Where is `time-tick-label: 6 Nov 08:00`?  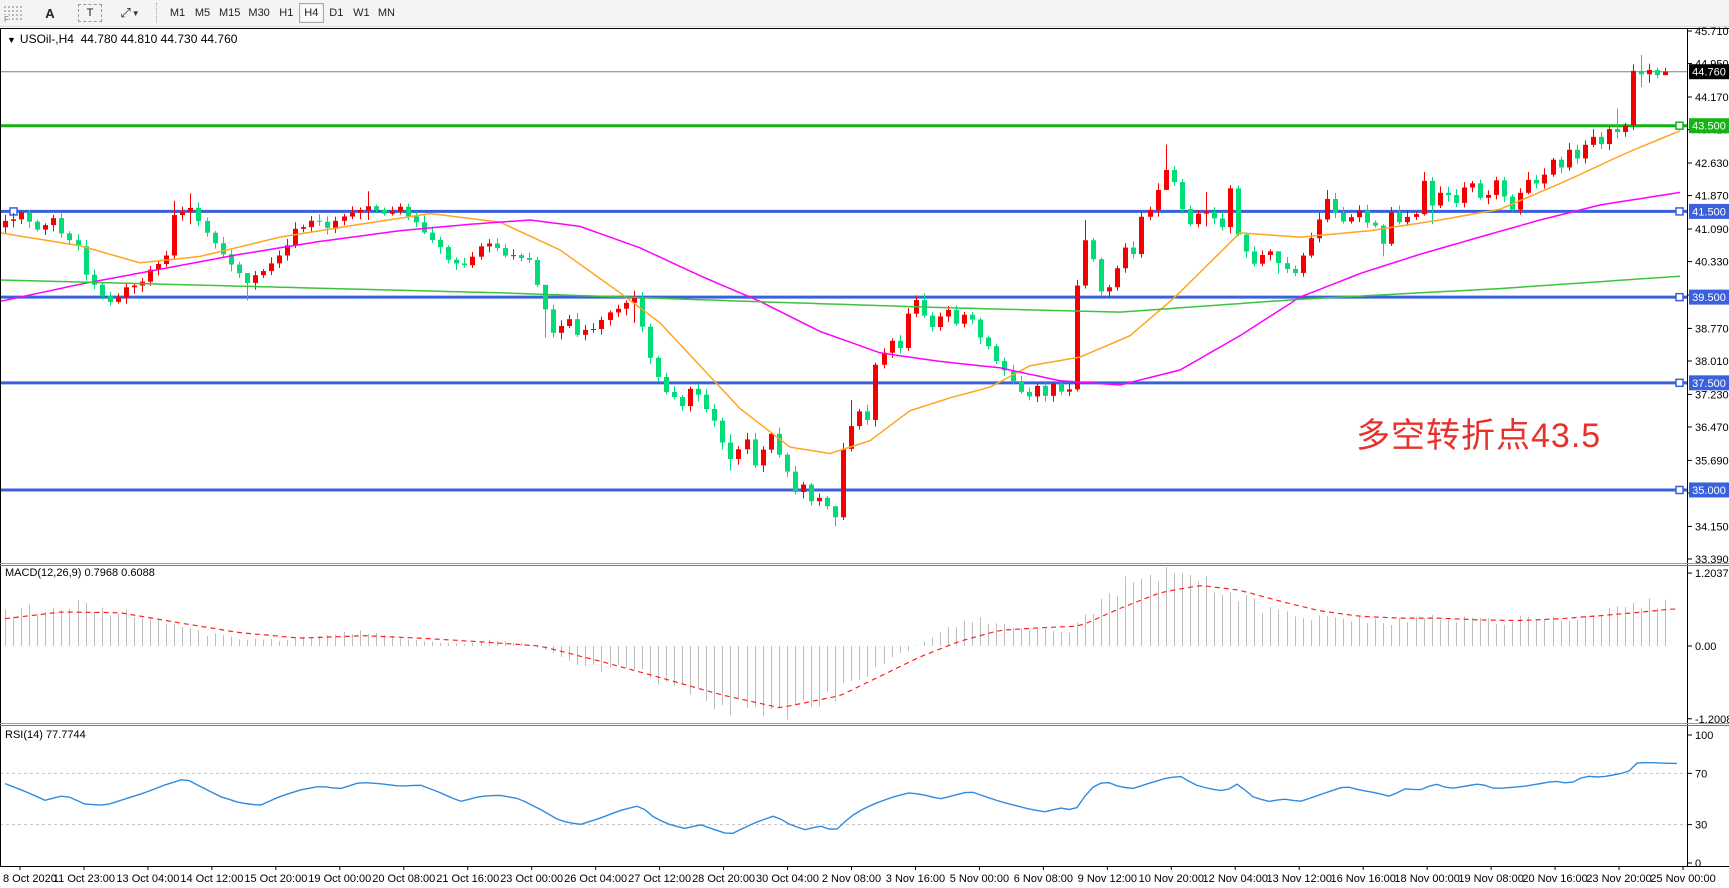
time-tick-label: 6 Nov 08:00 is located at coordinates (1043, 879).